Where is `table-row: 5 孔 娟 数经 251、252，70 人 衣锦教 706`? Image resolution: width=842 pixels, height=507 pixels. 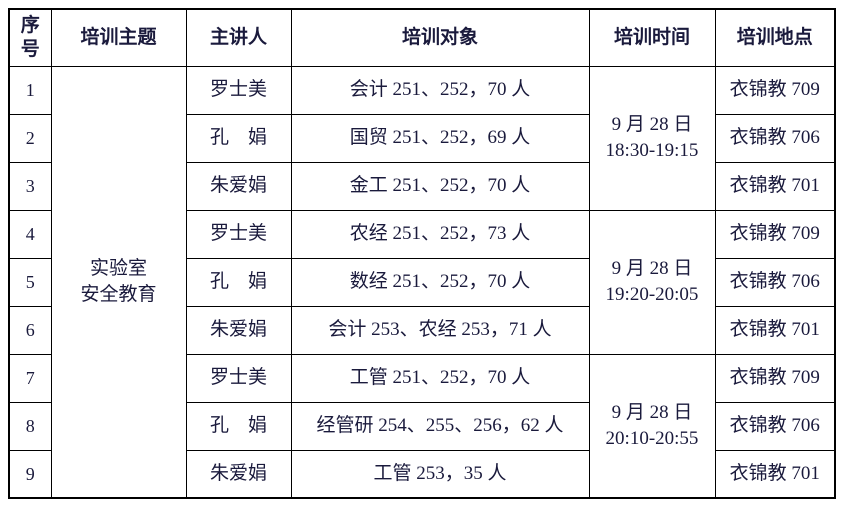
table-row: 5 孔 娟 数经 251、252，70 人 衣锦教 706 is located at coordinates (422, 282).